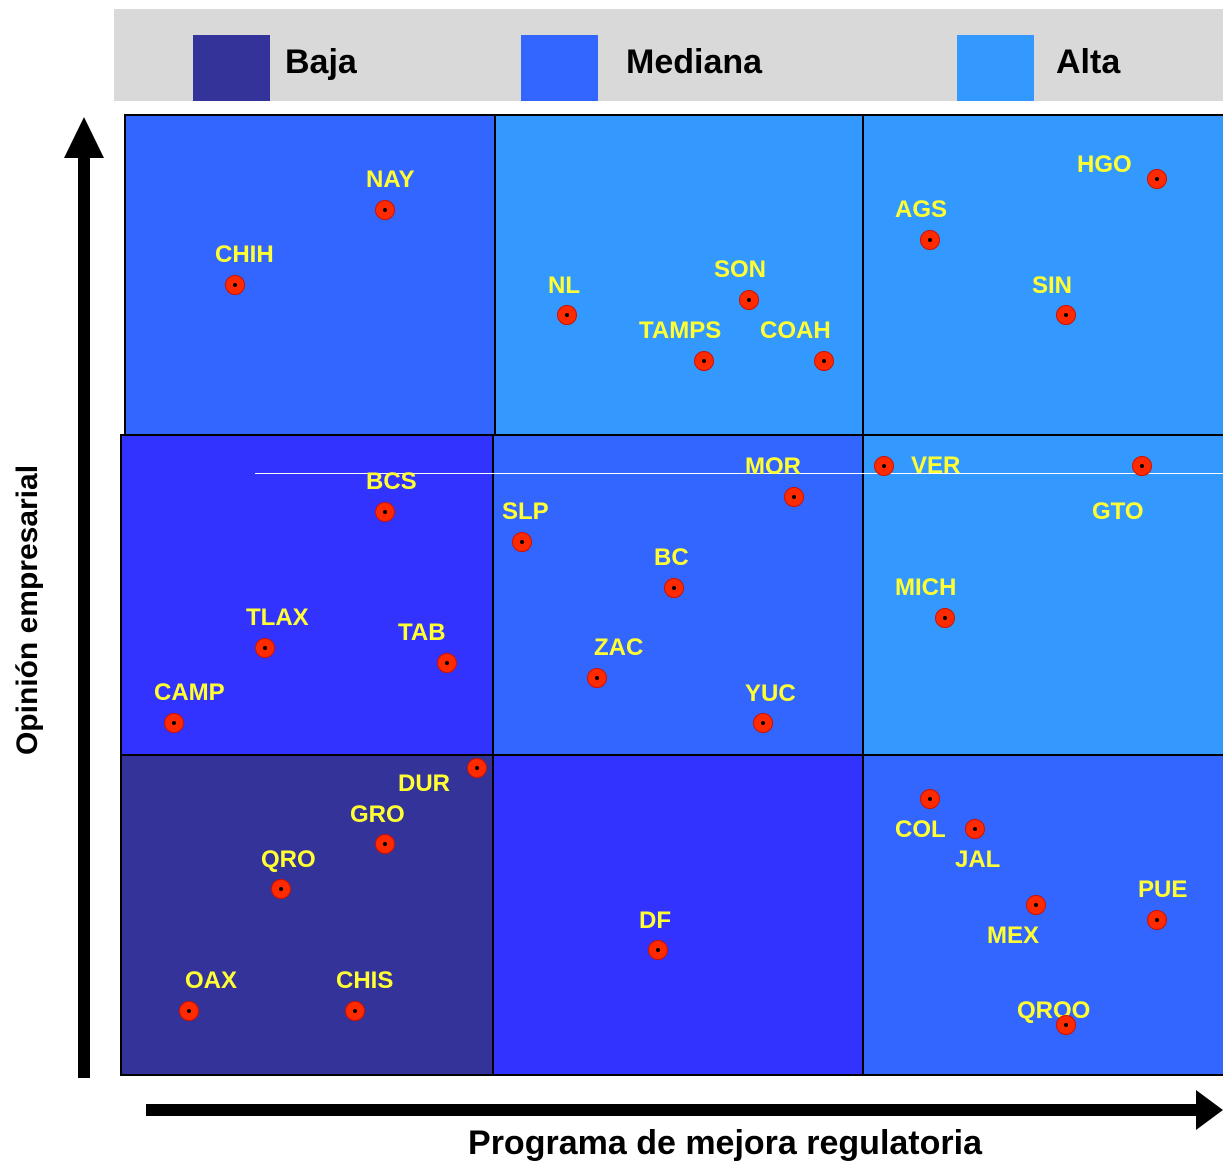 The image size is (1223, 1165). Describe the element at coordinates (978, 859) in the screenshot. I see `state-label-jal: JAL` at that location.